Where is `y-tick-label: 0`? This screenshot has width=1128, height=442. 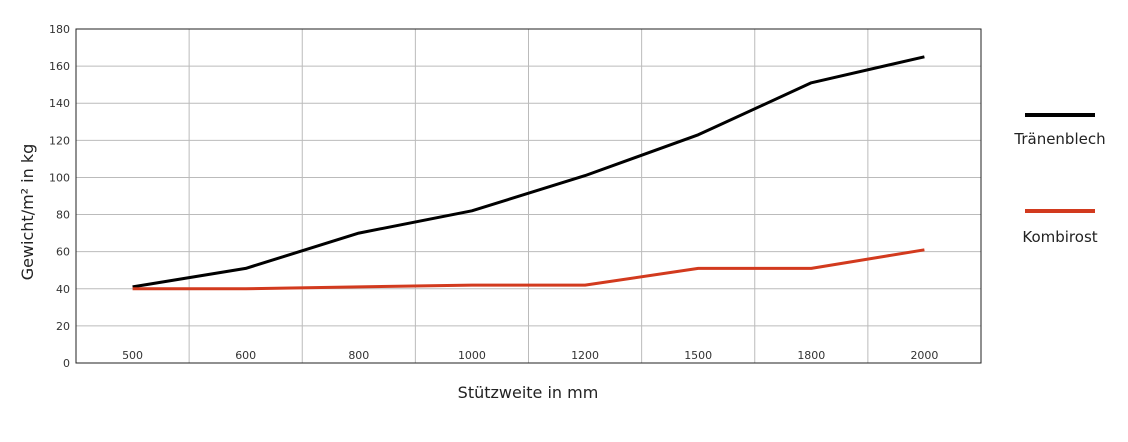 y-tick-label: 0 is located at coordinates (66, 363).